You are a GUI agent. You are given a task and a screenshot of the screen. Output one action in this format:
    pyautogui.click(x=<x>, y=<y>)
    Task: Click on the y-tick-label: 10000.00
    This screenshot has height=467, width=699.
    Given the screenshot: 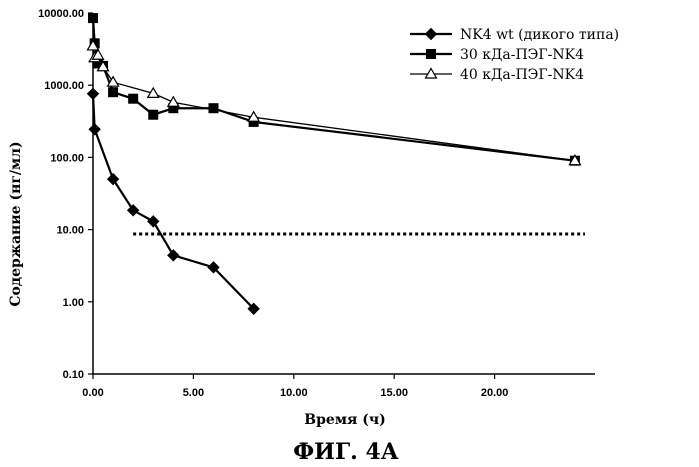 What is the action you would take?
    pyautogui.click(x=61, y=14)
    